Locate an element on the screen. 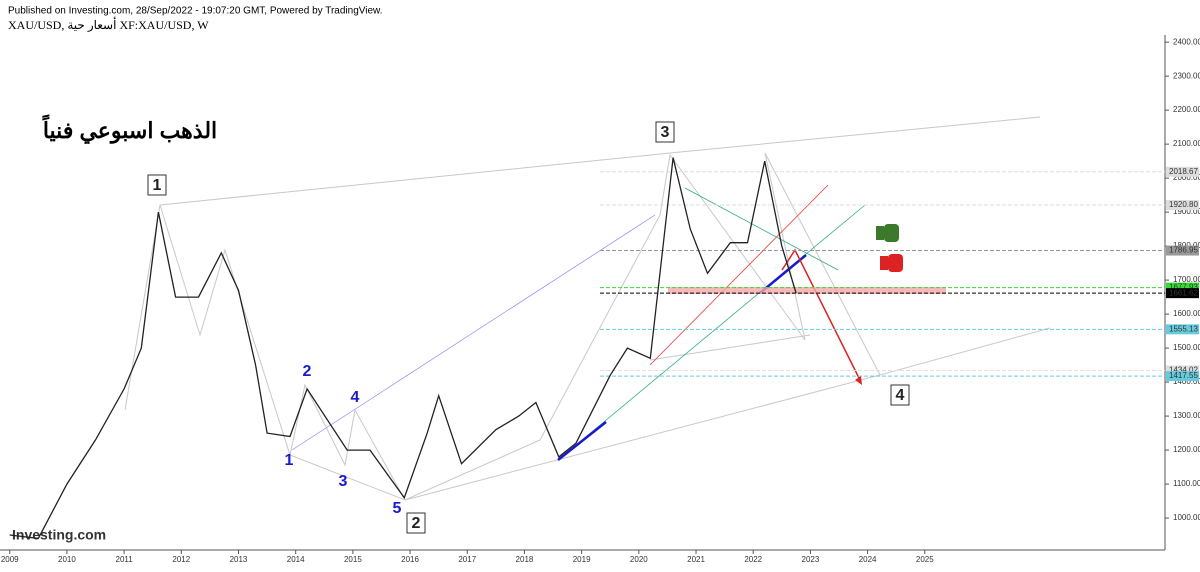 Image resolution: width=1200 pixels, height=572 pixels. wave-label: 1 is located at coordinates (289, 460).